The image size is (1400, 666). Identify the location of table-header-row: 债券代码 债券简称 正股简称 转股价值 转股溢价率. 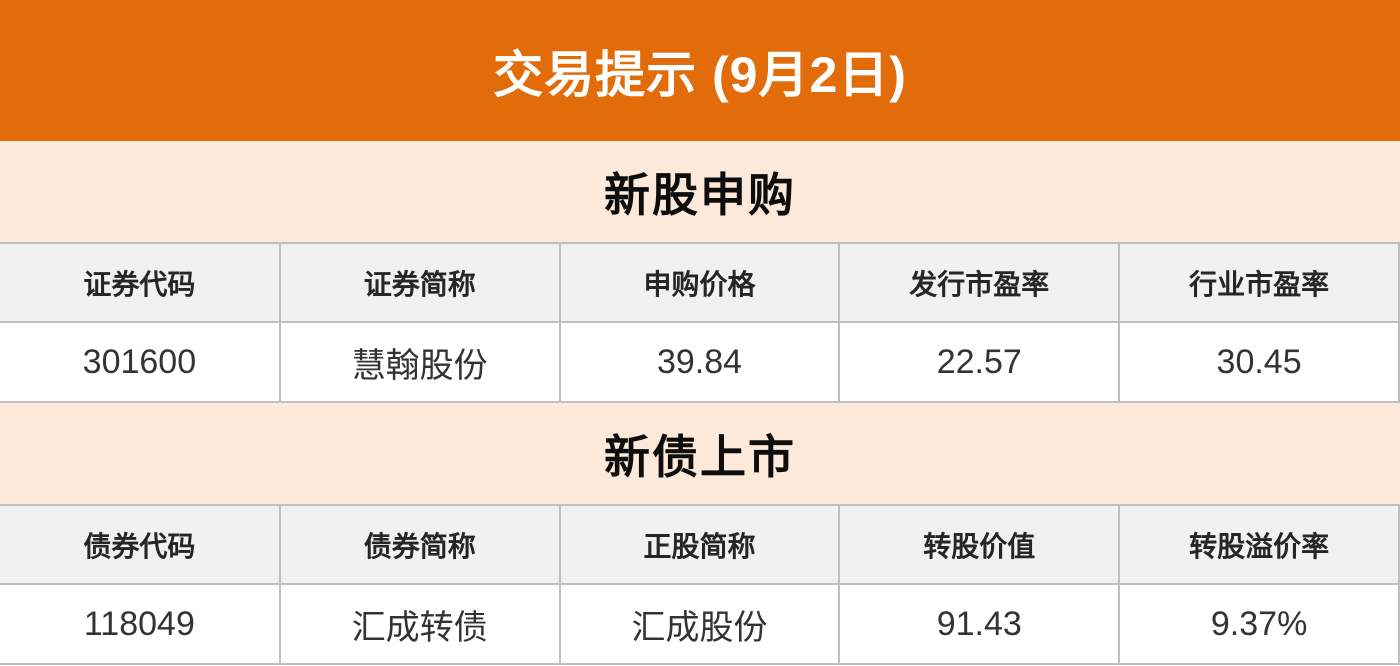
(700, 545).